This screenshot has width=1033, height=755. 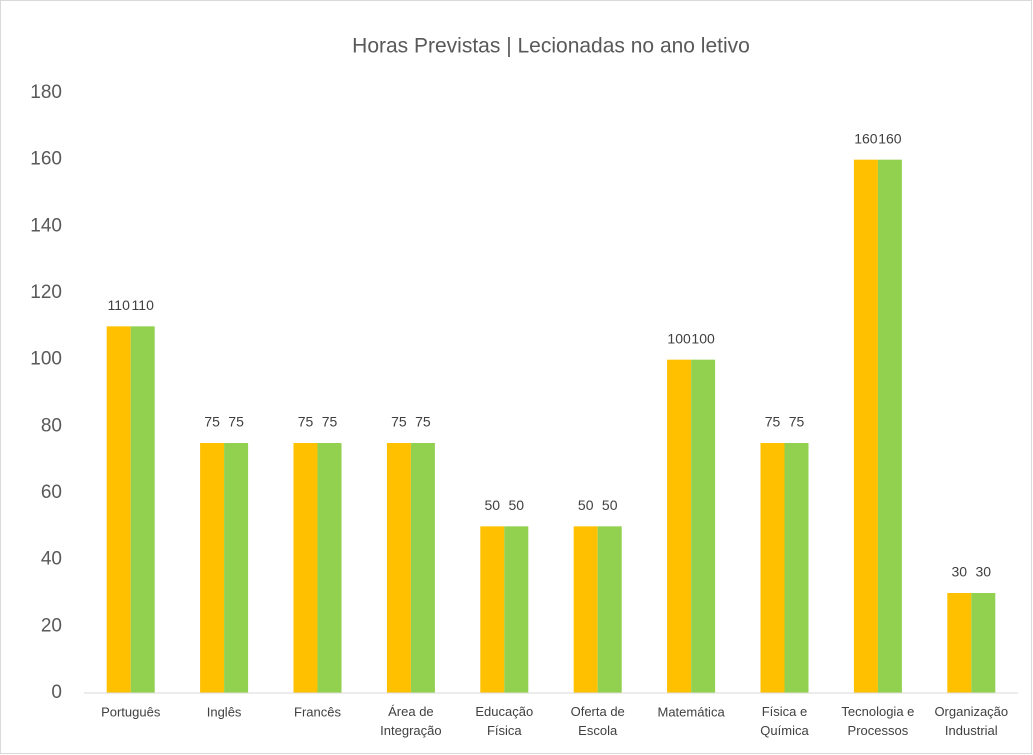 I want to click on x-tick-label: Organização Industrial, so click(x=971, y=721).